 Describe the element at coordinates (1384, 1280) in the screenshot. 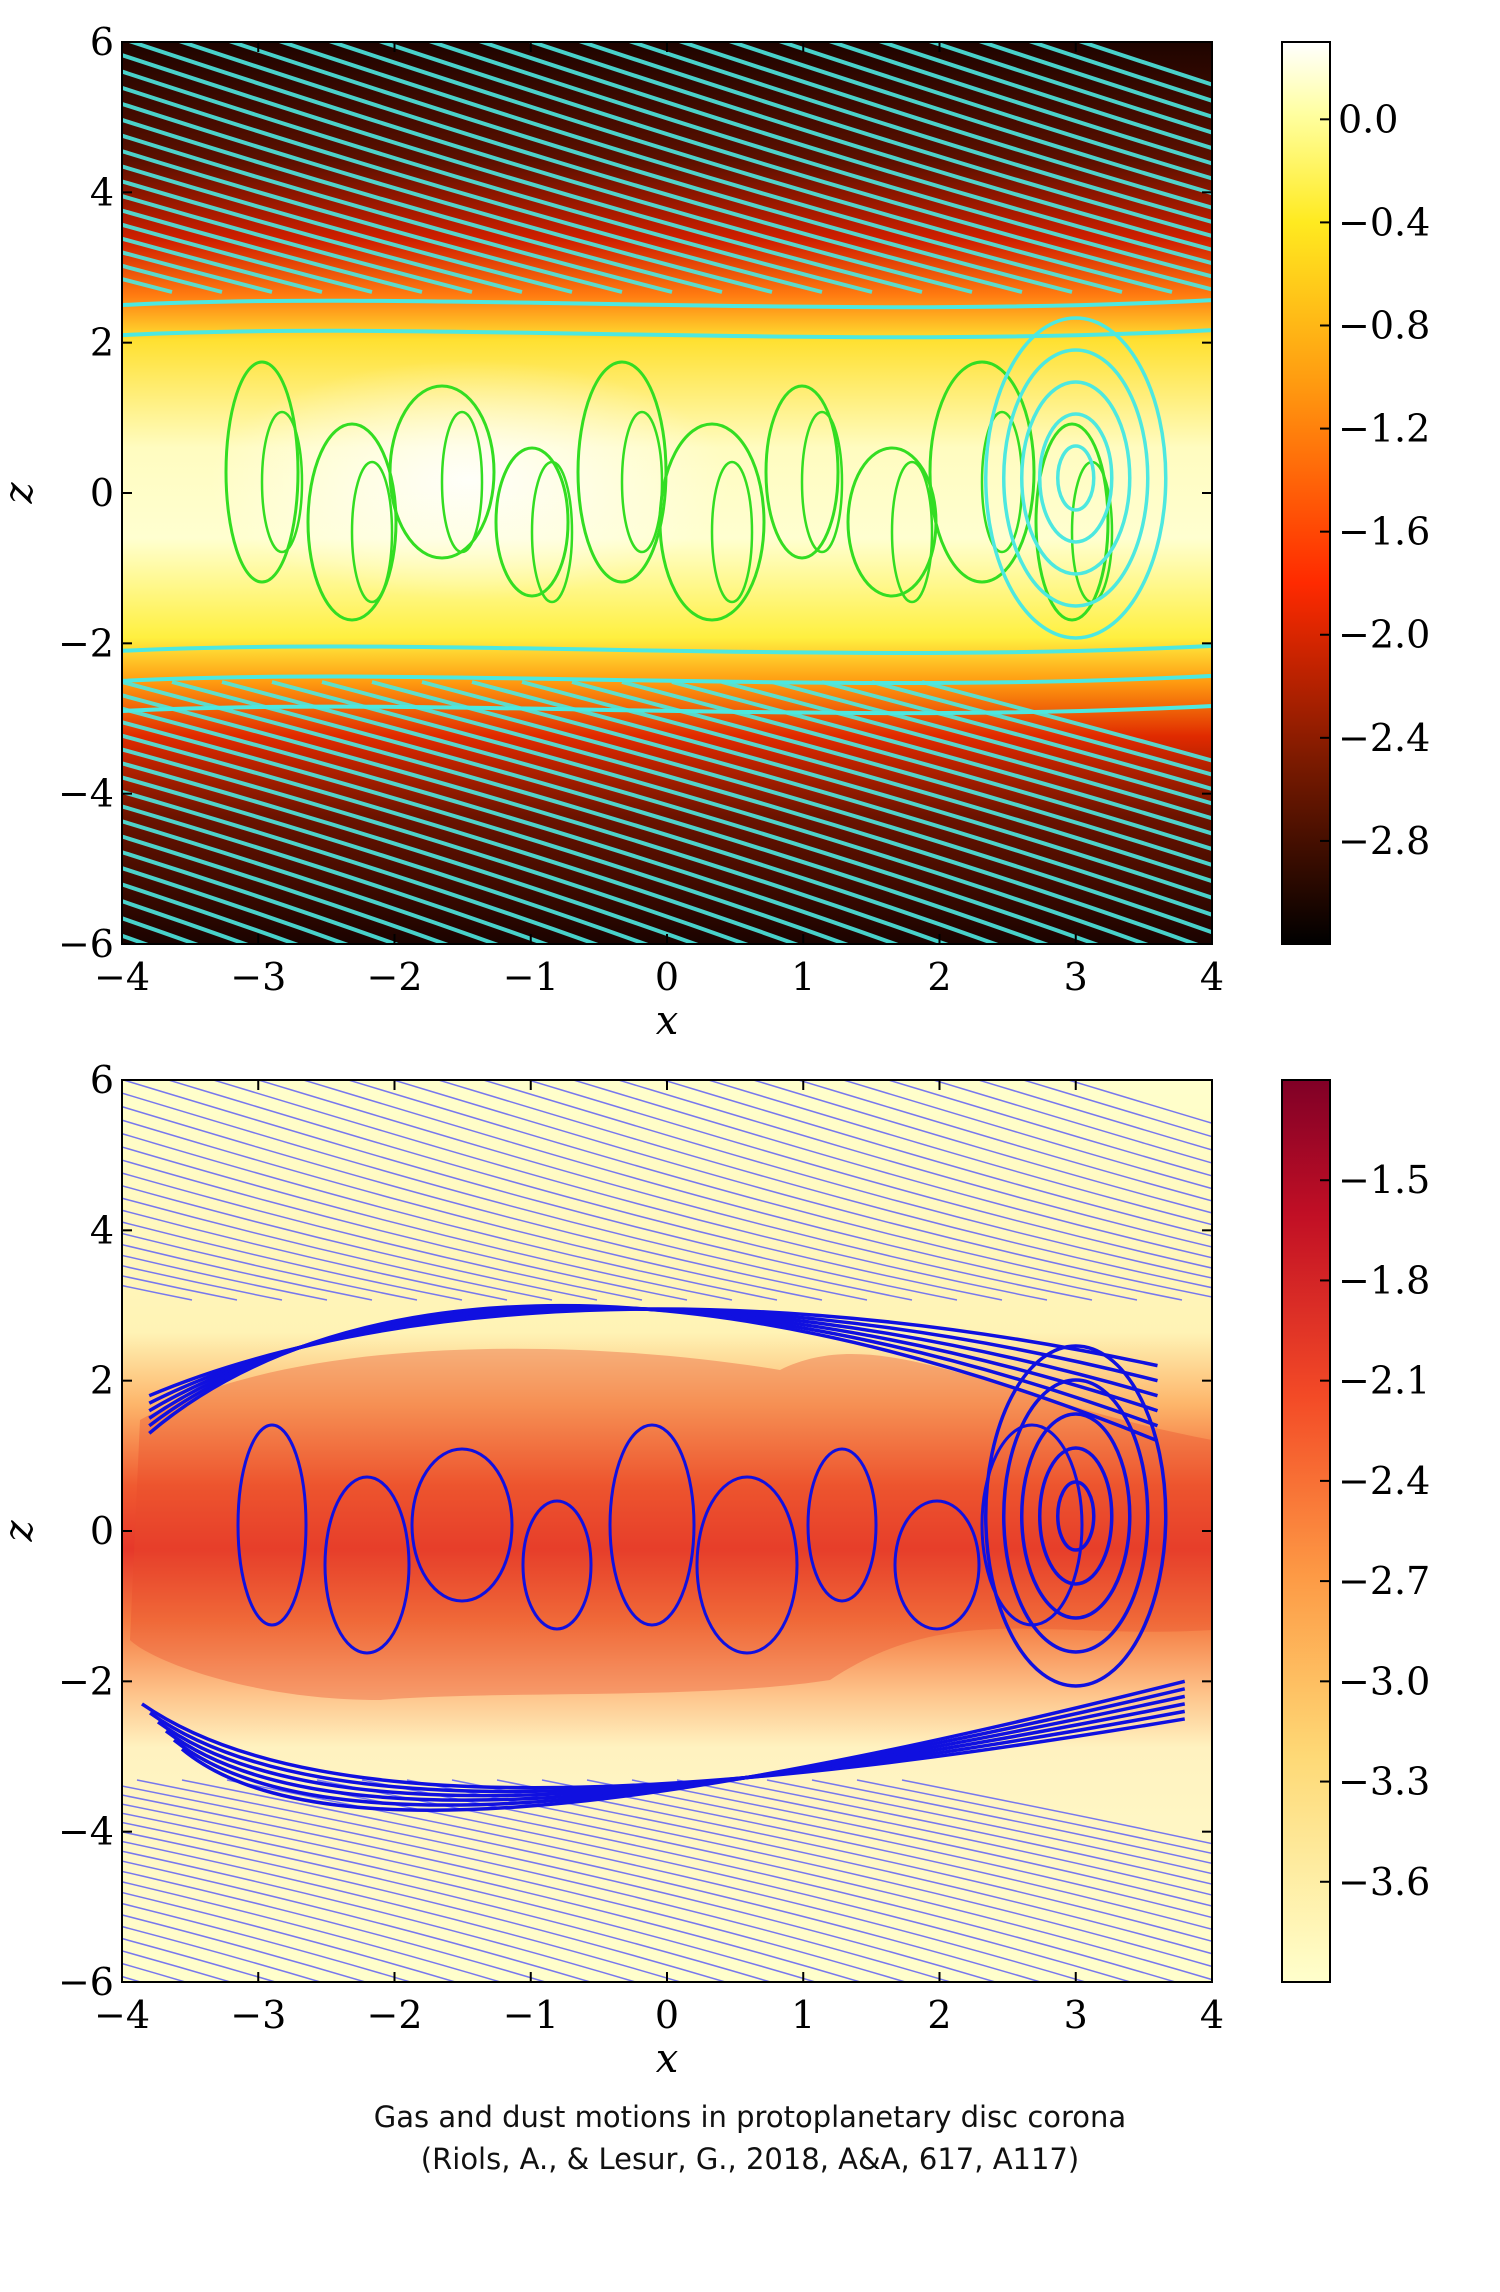

I see `colorbar-tick-label: −1.8` at that location.